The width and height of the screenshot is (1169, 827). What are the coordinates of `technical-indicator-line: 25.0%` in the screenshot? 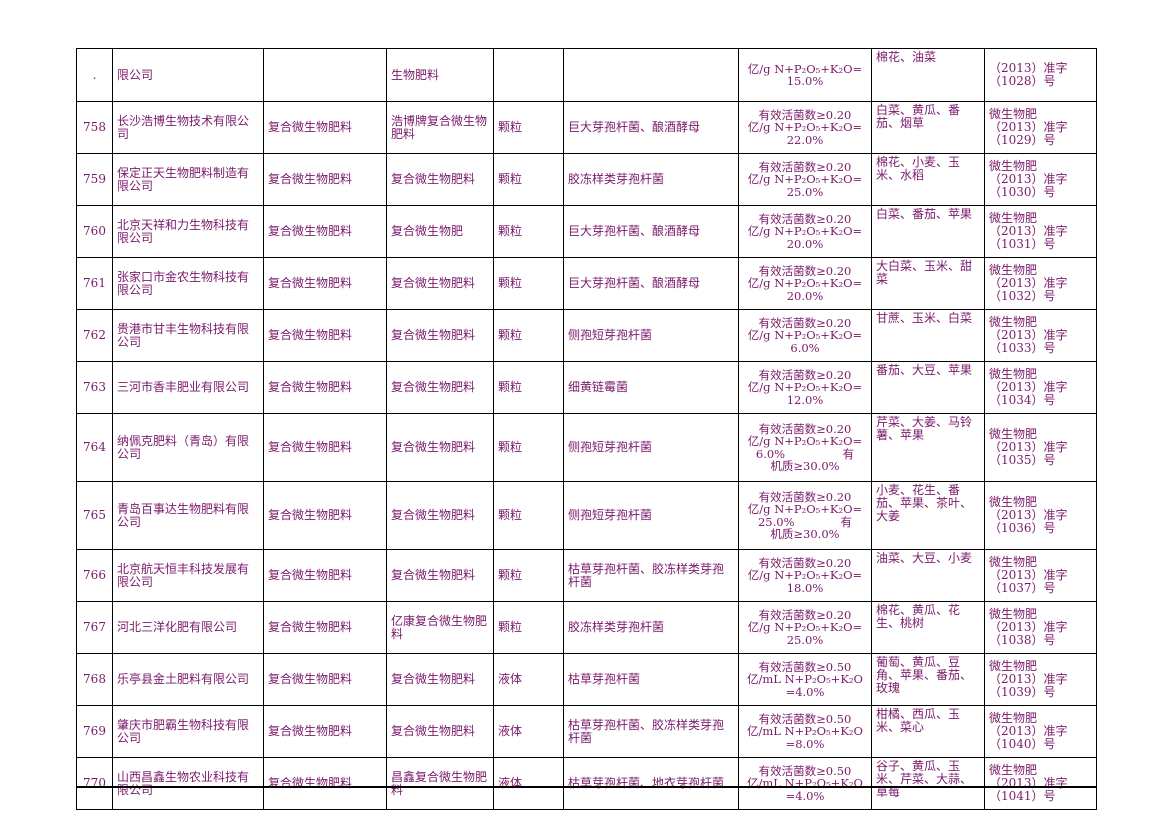 It's located at (805, 639).